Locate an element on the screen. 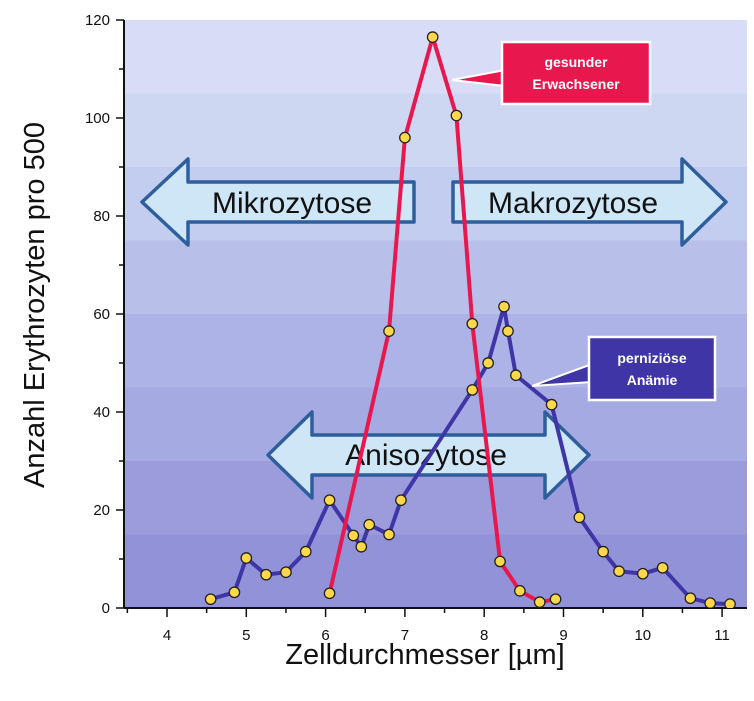 The width and height of the screenshot is (754, 701). anemia-callout: perniziöse Anämie is located at coordinates (624, 368).